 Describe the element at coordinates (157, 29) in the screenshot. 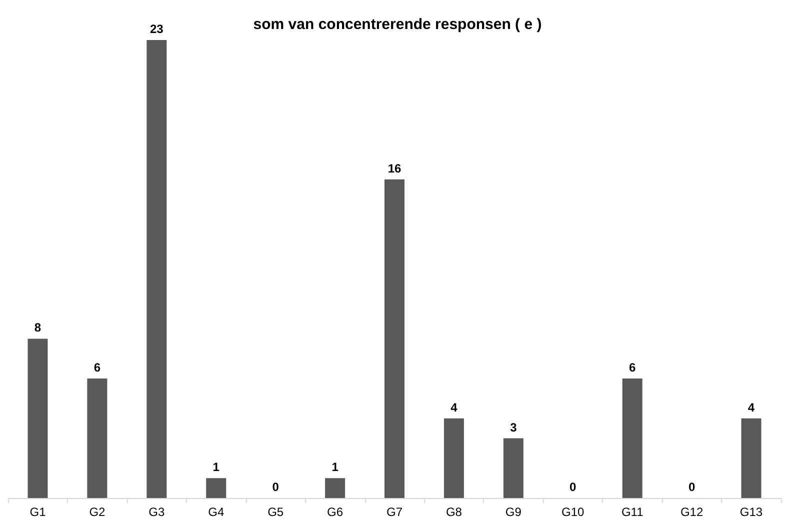

I see `data-label: 23` at that location.